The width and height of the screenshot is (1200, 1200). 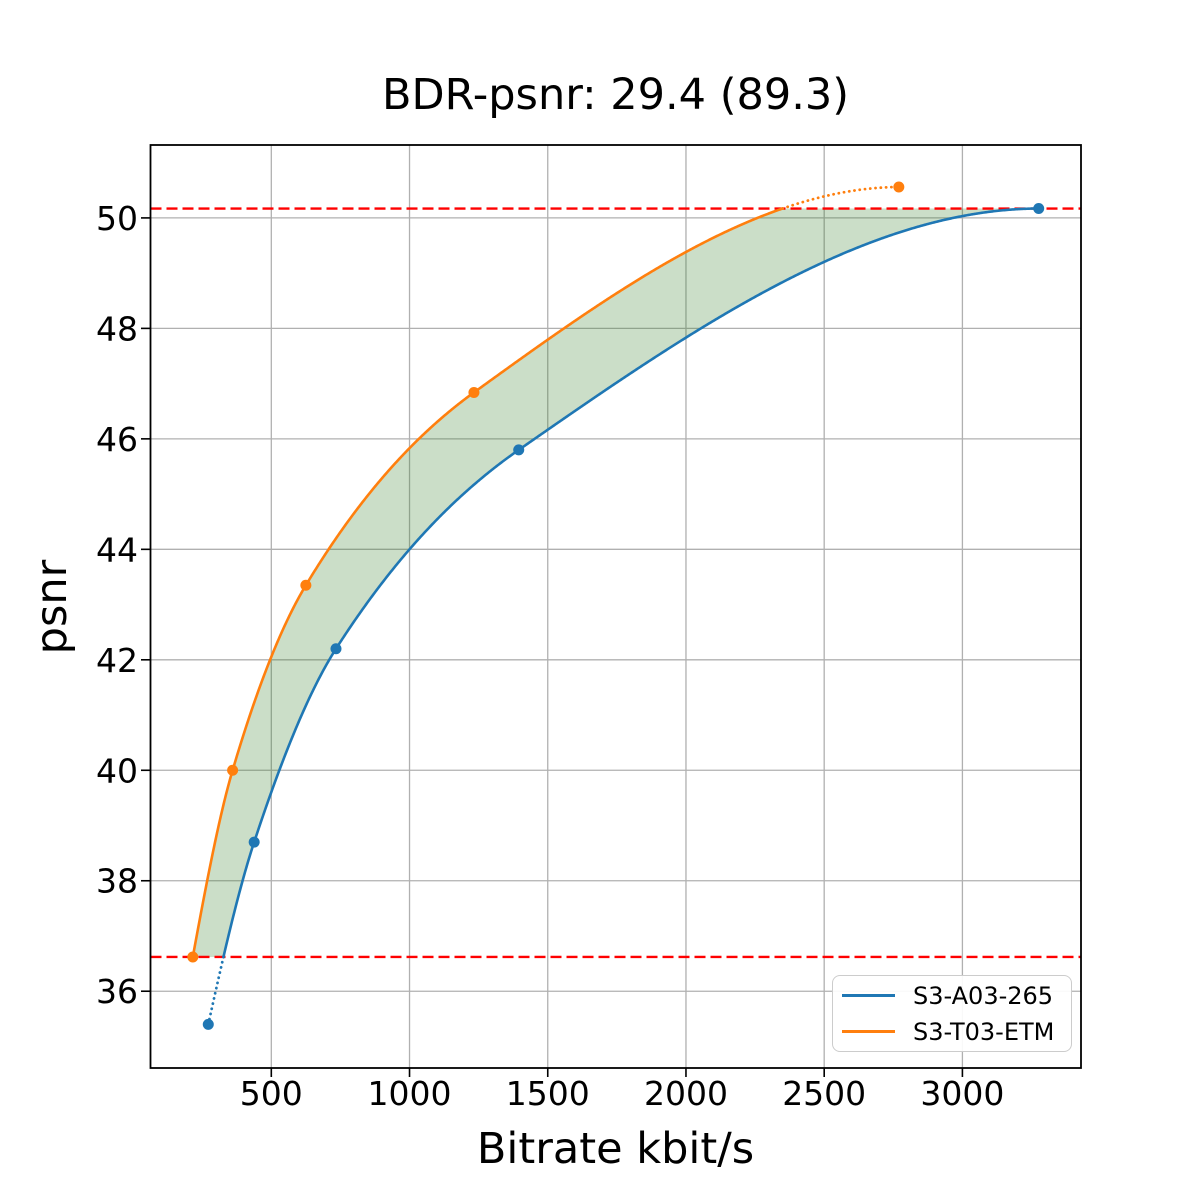 I want to click on y-tick-label: 42, so click(x=117, y=660).